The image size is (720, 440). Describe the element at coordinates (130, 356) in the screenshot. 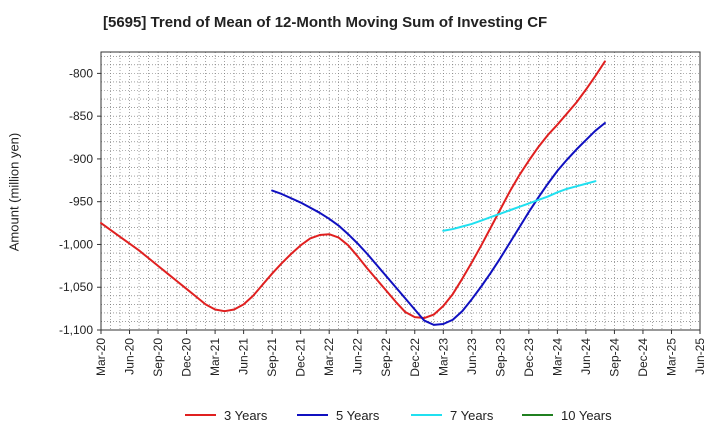

I see `x-tick-label: Jun-20` at that location.